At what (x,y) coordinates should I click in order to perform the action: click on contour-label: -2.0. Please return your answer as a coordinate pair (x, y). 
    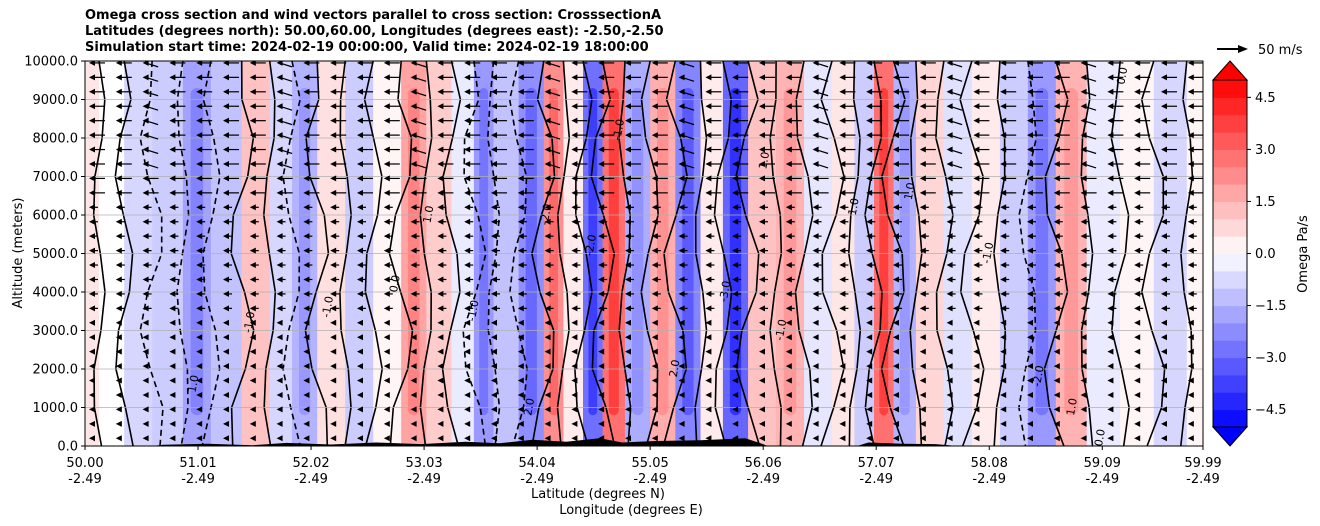
    Looking at the image, I should click on (546, 214).